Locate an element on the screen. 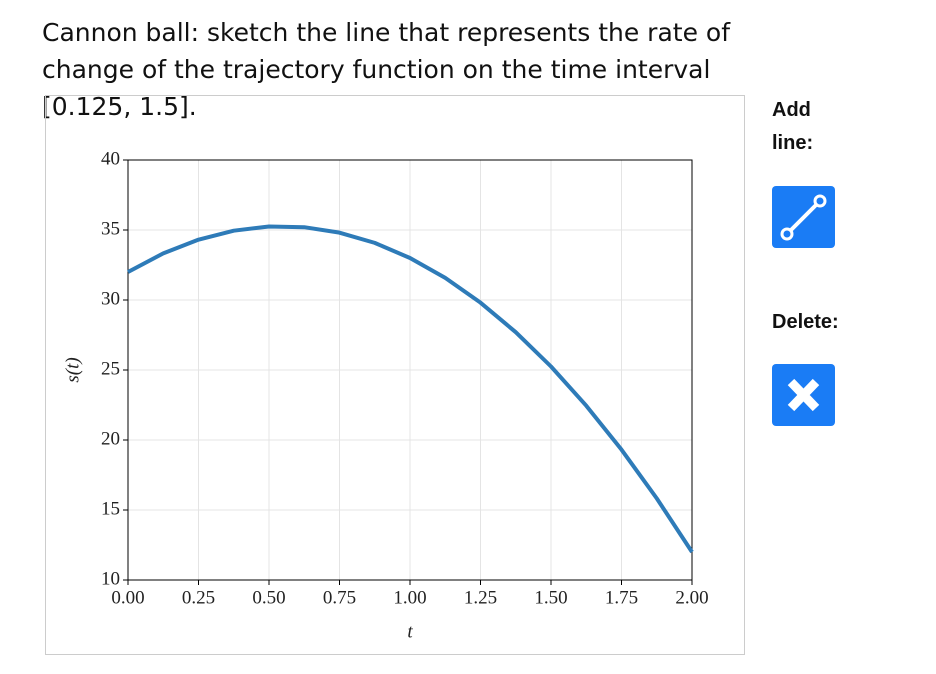 The height and width of the screenshot is (674, 936). y-tick-label: 35 is located at coordinates (110, 228).